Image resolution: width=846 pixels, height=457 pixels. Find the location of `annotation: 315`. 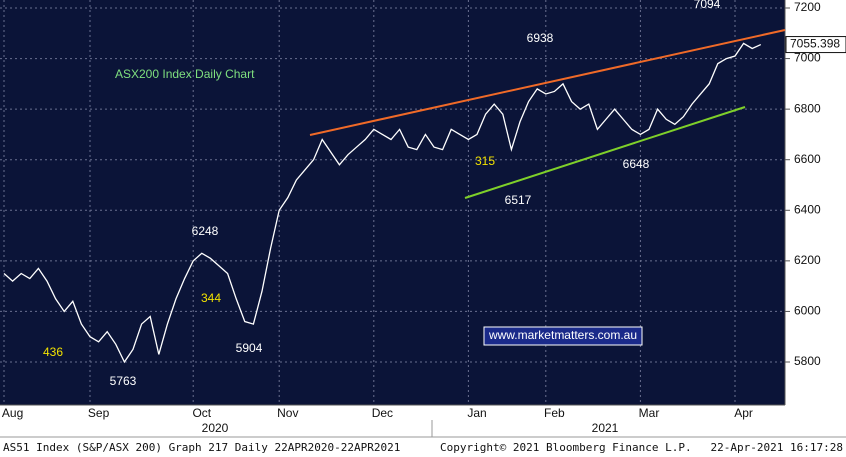

annotation: 315 is located at coordinates (485, 161).